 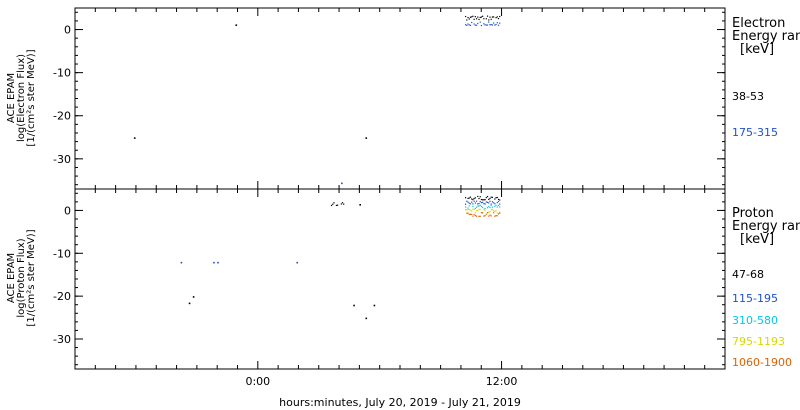 I want to click on proton-y-tick-label: -20, so click(x=62, y=296).